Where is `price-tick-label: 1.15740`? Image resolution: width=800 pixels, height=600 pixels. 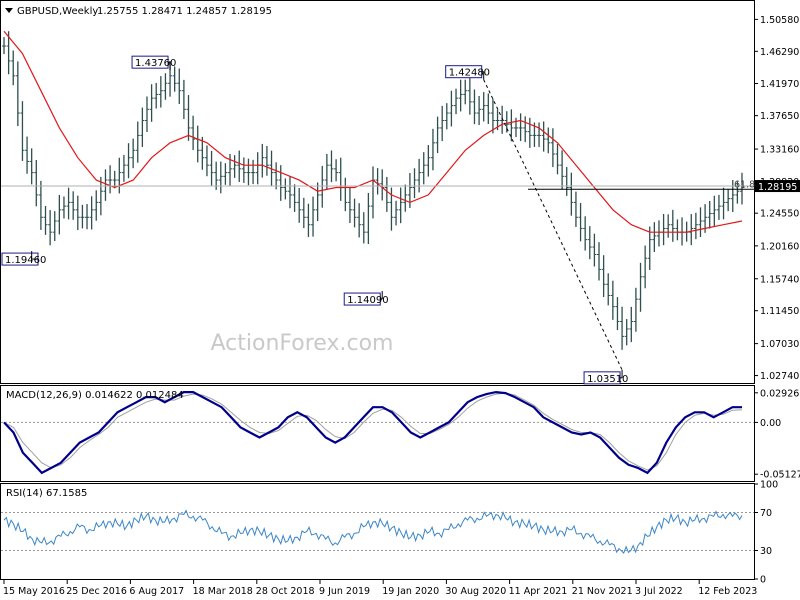
price-tick-label: 1.15740 is located at coordinates (779, 279).